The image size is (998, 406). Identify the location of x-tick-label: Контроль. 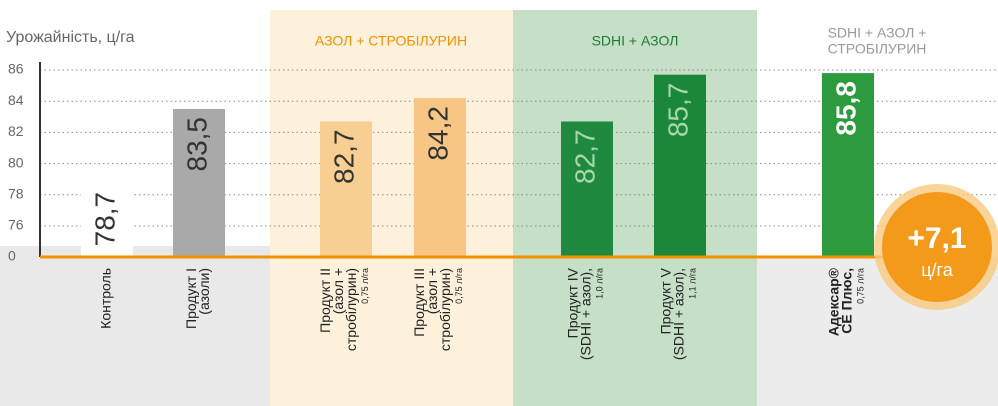
(106, 298).